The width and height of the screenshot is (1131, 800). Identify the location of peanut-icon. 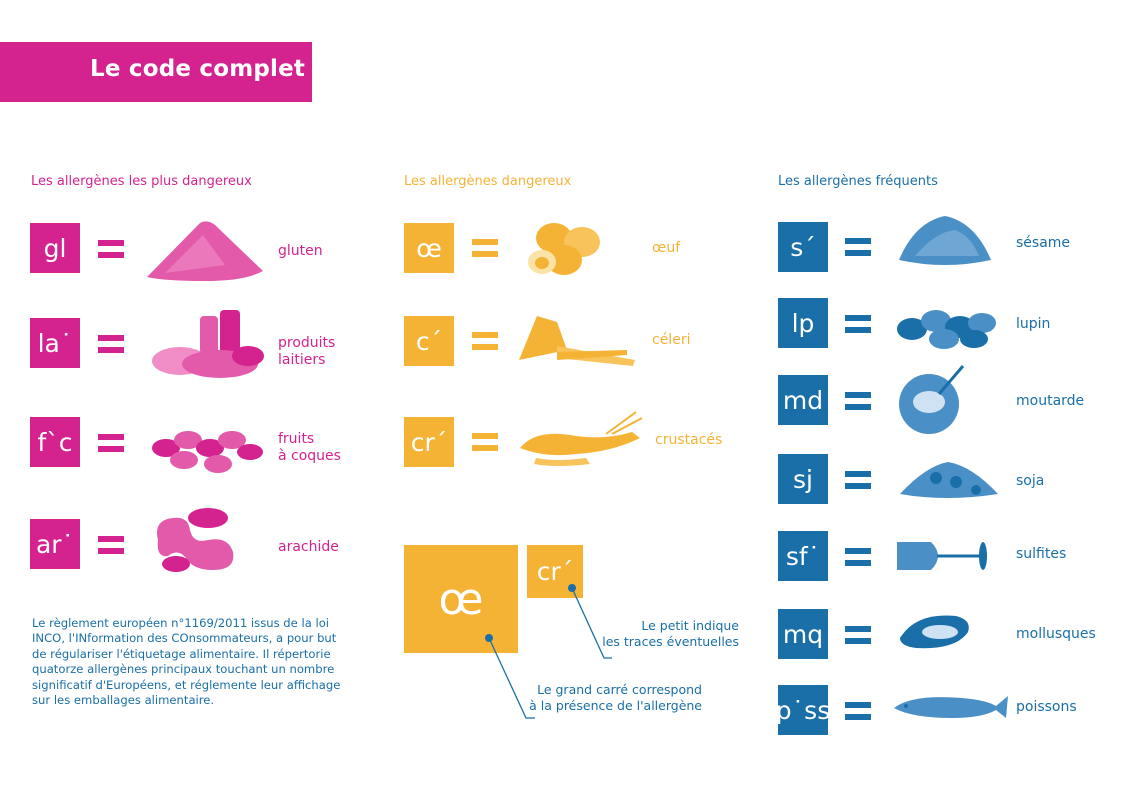
(195, 540).